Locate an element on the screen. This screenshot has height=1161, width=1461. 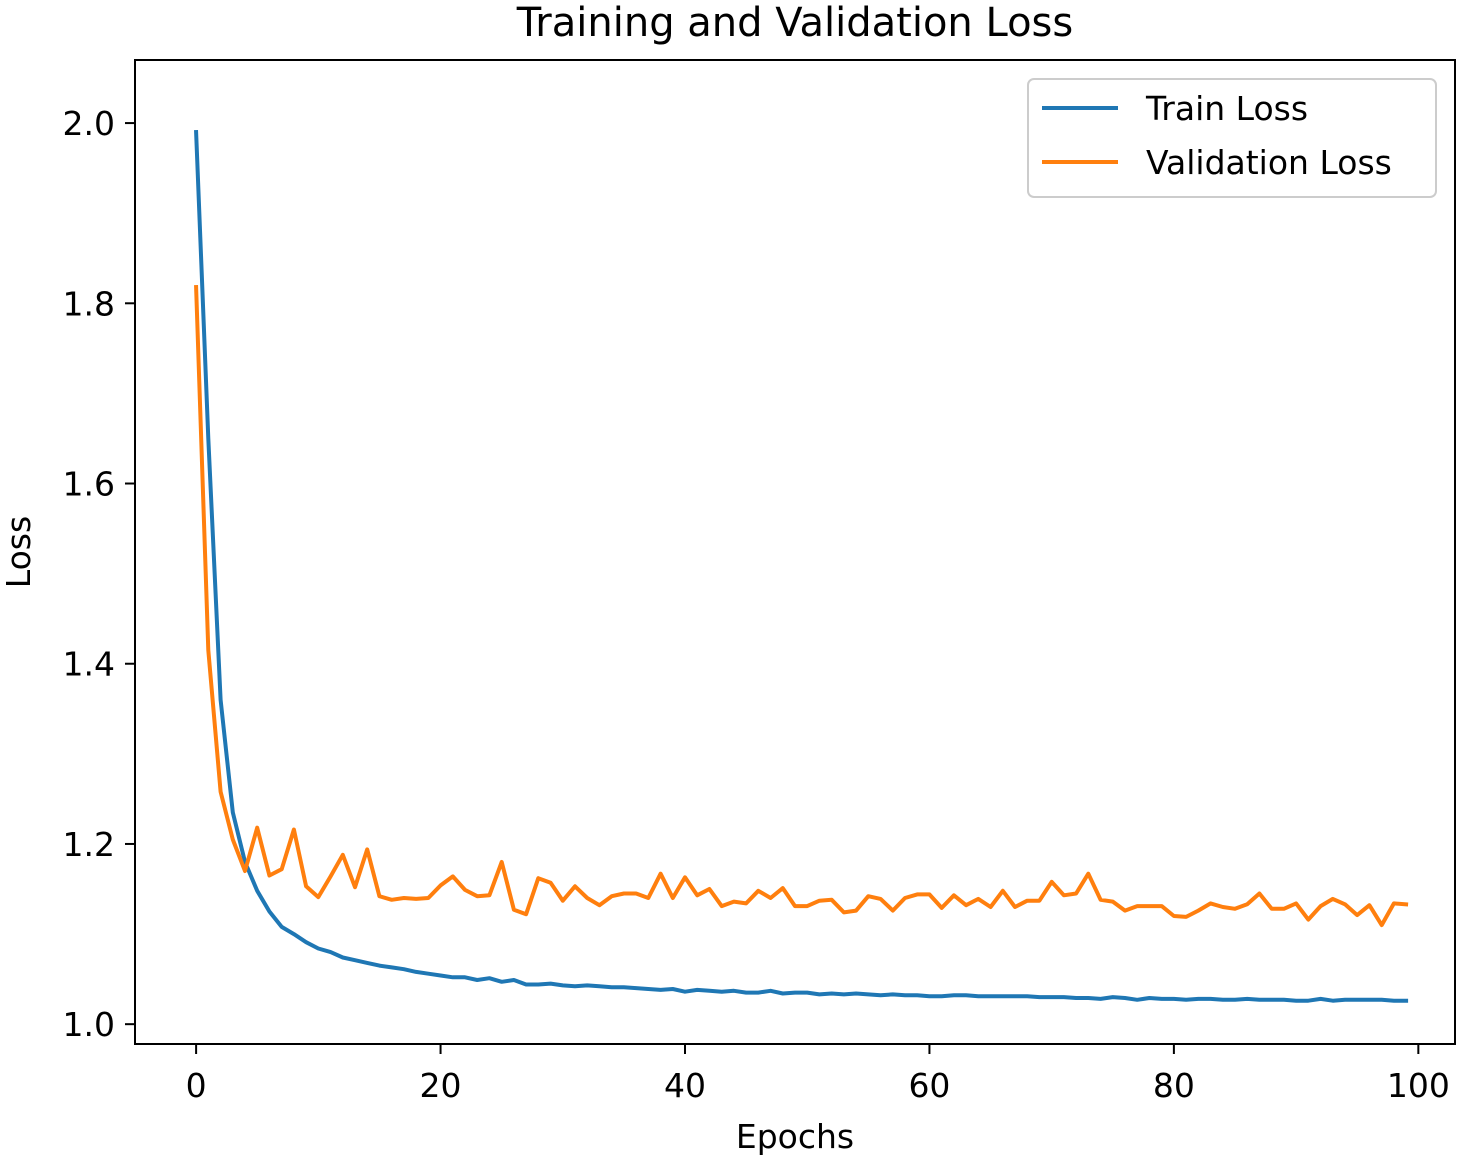
y-tick-label: 1.4 is located at coordinates (89, 664).